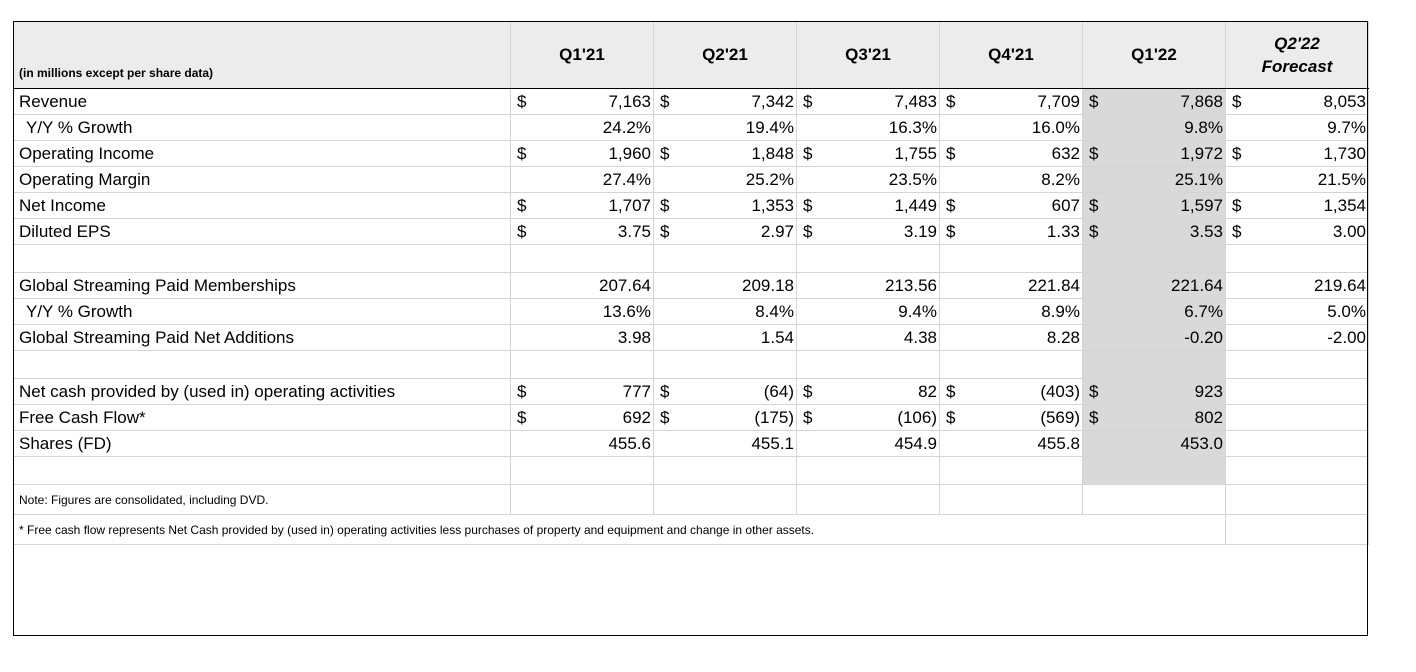 The image size is (1416, 672). Describe the element at coordinates (920, 337) in the screenshot. I see `cell-value: 4.38` at that location.